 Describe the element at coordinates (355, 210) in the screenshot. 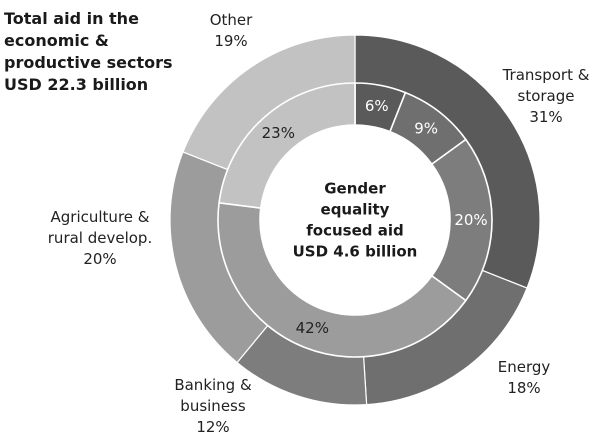

I see `center-text-line: equality` at that location.